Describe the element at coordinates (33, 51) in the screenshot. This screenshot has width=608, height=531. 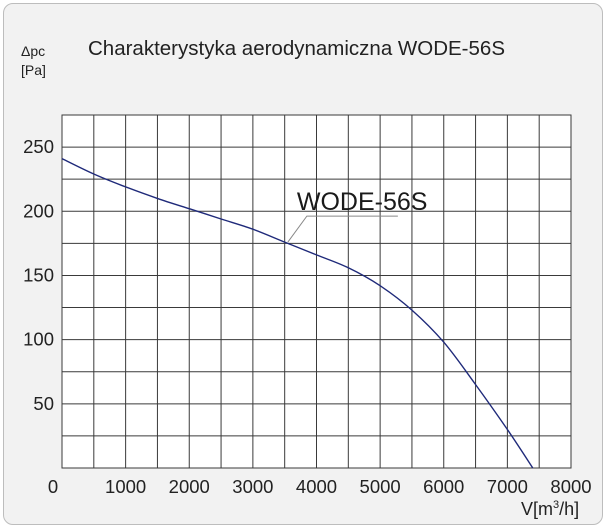
I see `y-axis-symbol: Δpc` at that location.